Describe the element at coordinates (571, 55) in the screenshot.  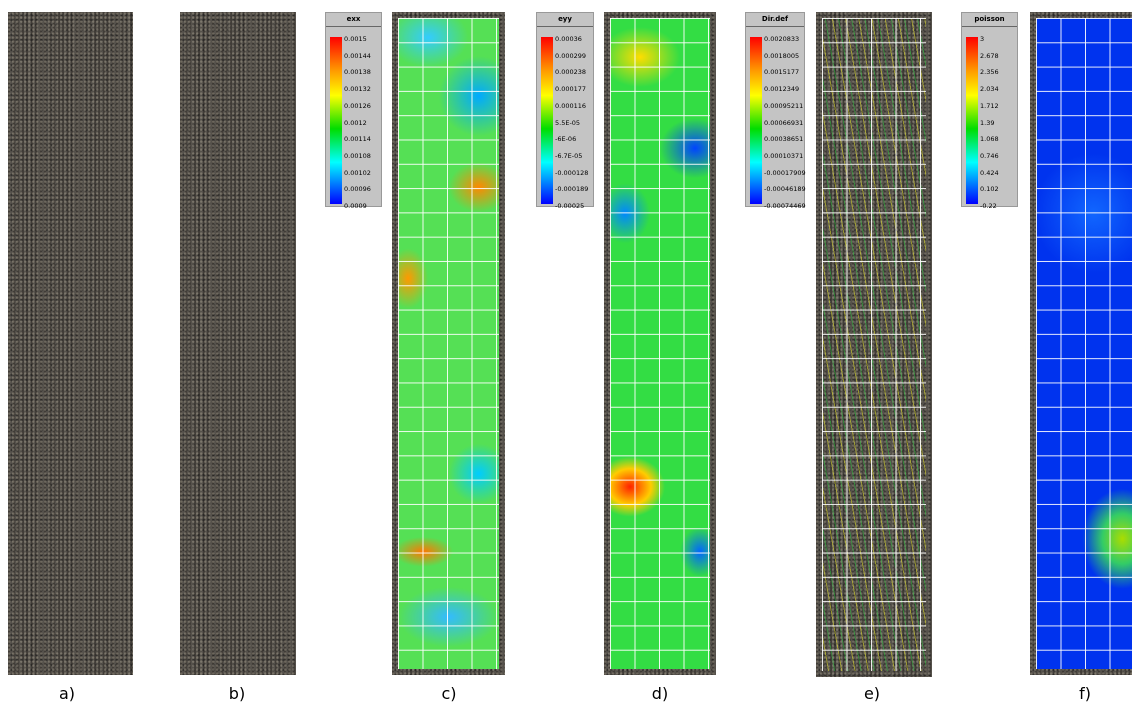
I see `legend-label: 0.000299` at that location.